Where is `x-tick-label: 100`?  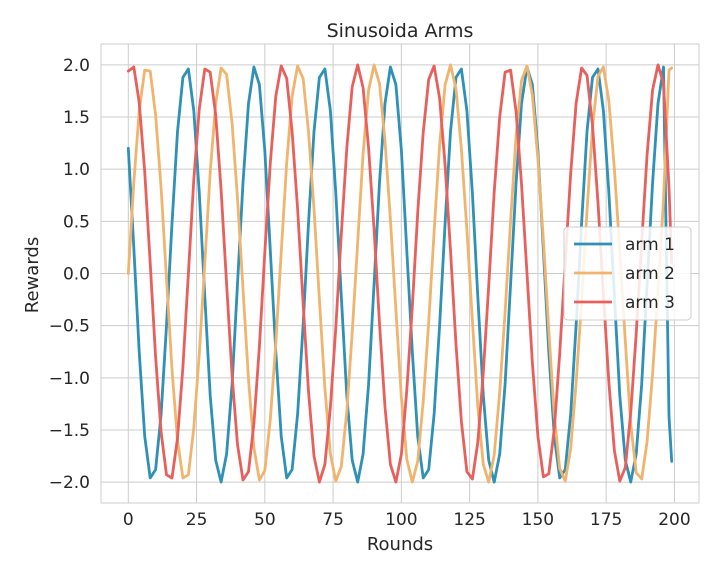 x-tick-label: 100 is located at coordinates (401, 520).